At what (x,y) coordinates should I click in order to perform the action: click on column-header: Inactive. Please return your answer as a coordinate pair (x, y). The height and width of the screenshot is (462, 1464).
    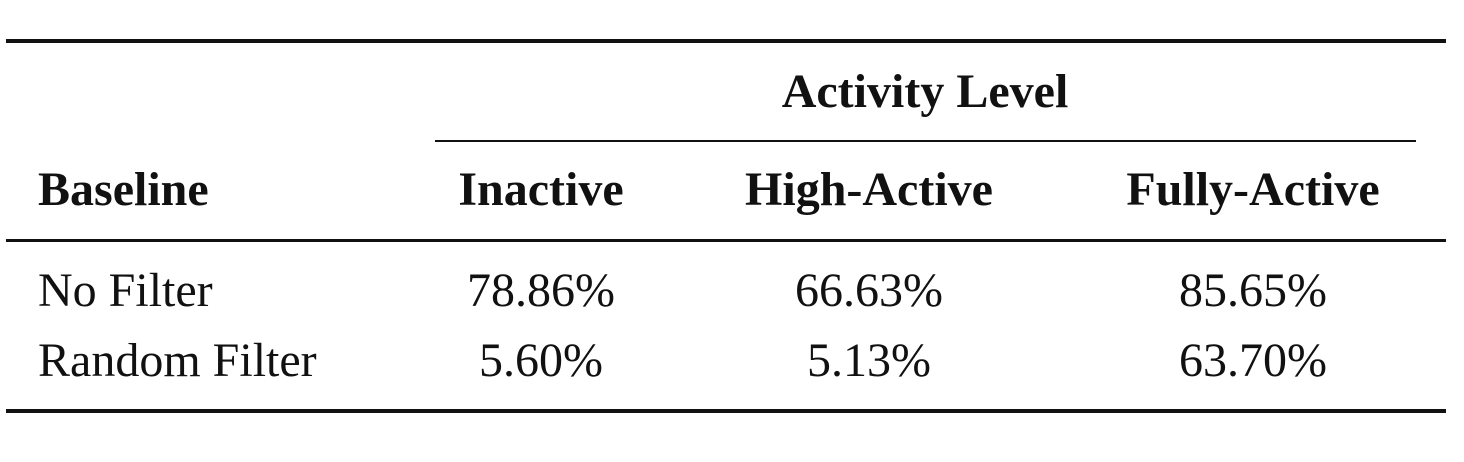
    Looking at the image, I should click on (541, 189).